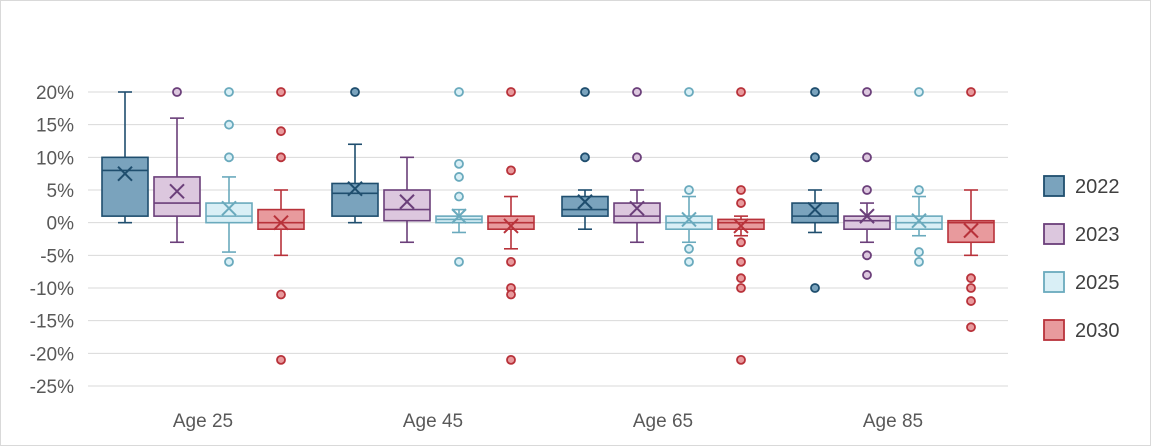 This screenshot has height=446, width=1151. I want to click on legend-item: 2022, so click(1081, 186).